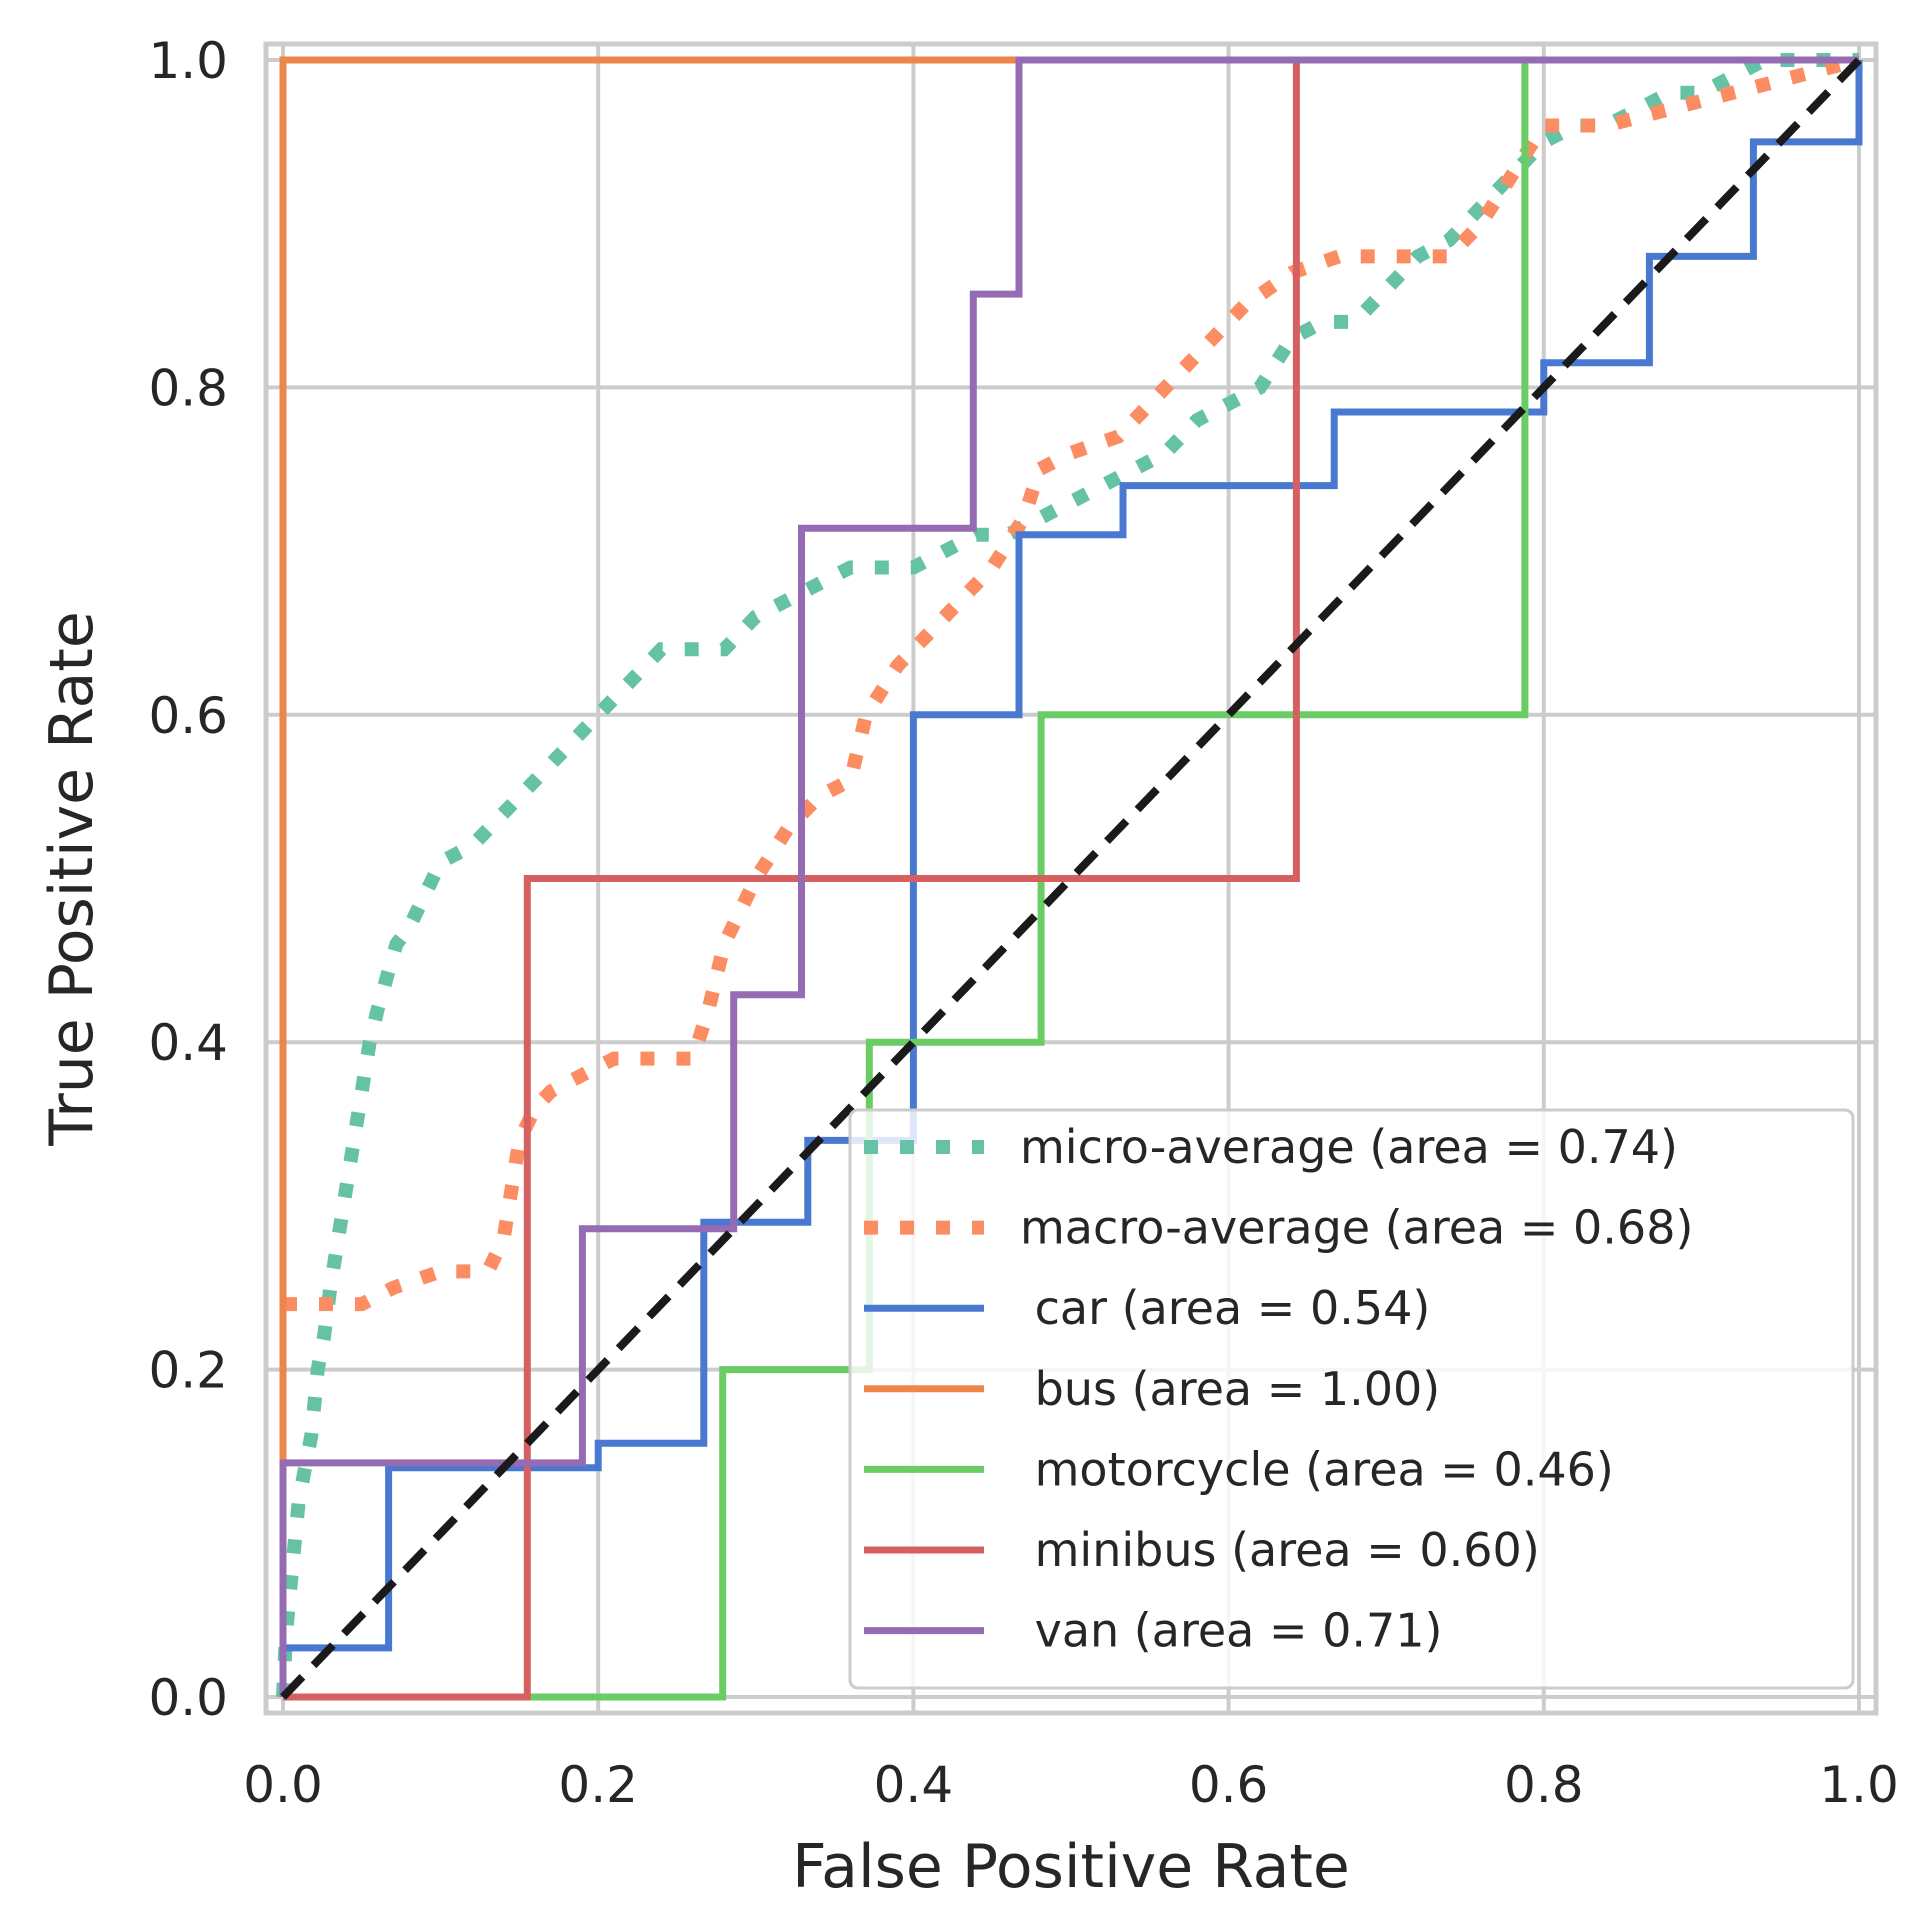  What do you see at coordinates (1544, 1785) in the screenshot?
I see `x-tick-label: 0.8` at bounding box center [1544, 1785].